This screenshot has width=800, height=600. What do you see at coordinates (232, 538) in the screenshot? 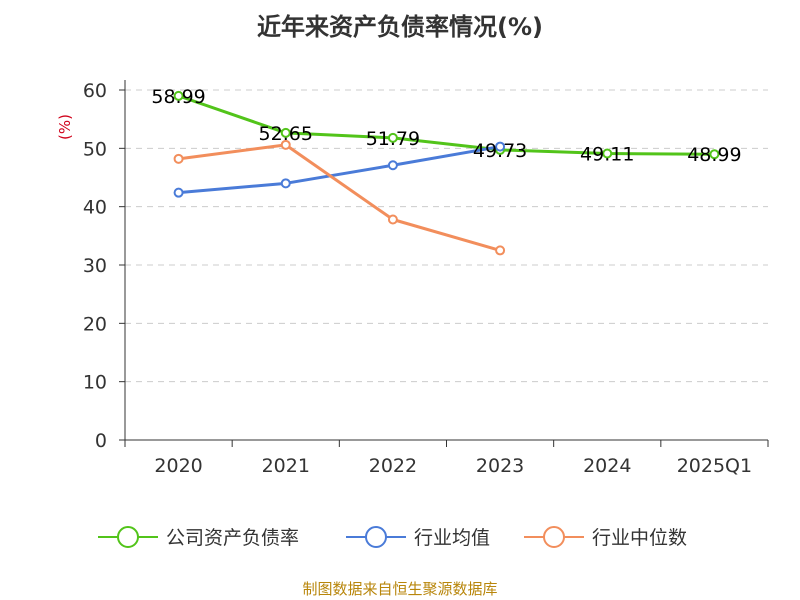
I see `legend-label: 公司资产负债率` at bounding box center [232, 538].